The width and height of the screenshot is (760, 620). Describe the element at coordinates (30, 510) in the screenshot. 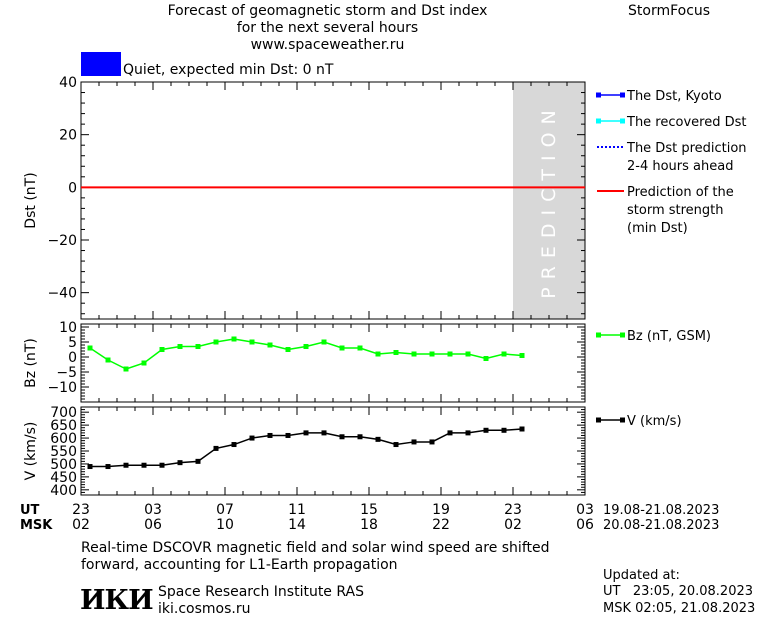

I see `ut-axis-label: UT` at that location.